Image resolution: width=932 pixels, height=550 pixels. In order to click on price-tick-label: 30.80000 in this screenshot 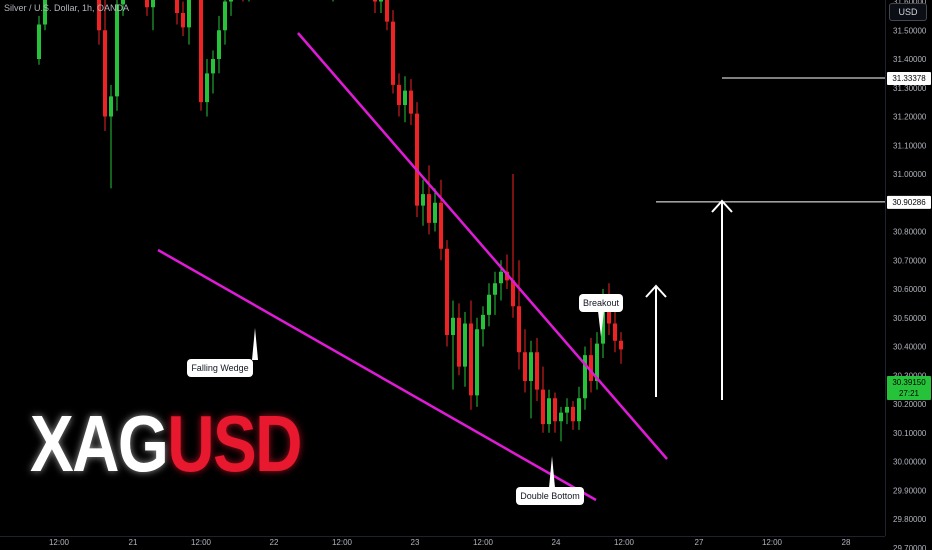, I will do `click(910, 232)`.